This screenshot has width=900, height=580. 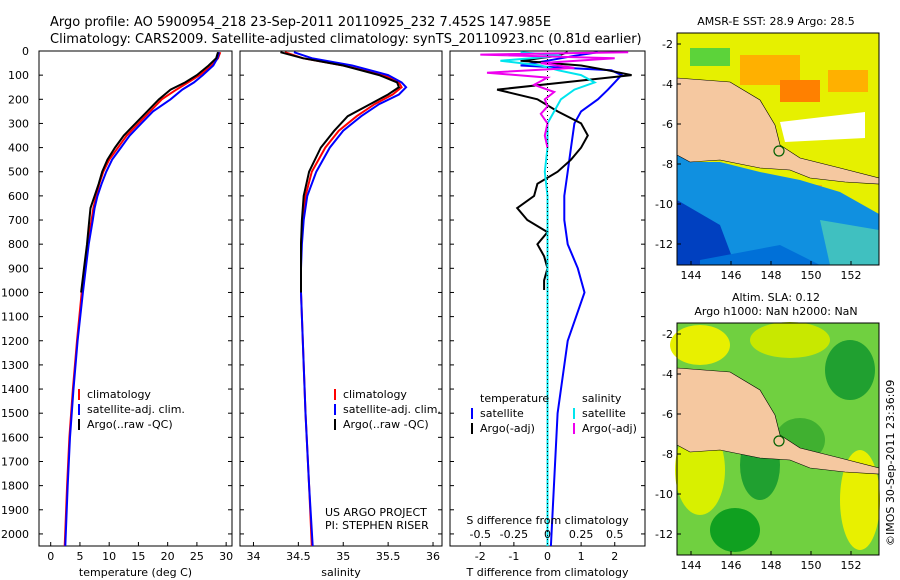 What do you see at coordinates (15, 389) in the screenshot?
I see `depth-tick-label: 1400` at bounding box center [15, 389].